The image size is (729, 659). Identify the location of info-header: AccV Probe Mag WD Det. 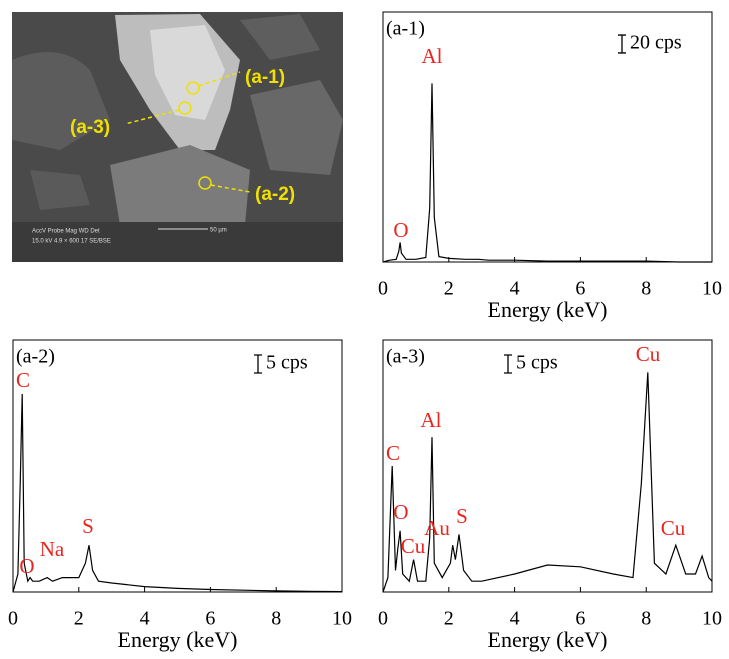
(66, 232).